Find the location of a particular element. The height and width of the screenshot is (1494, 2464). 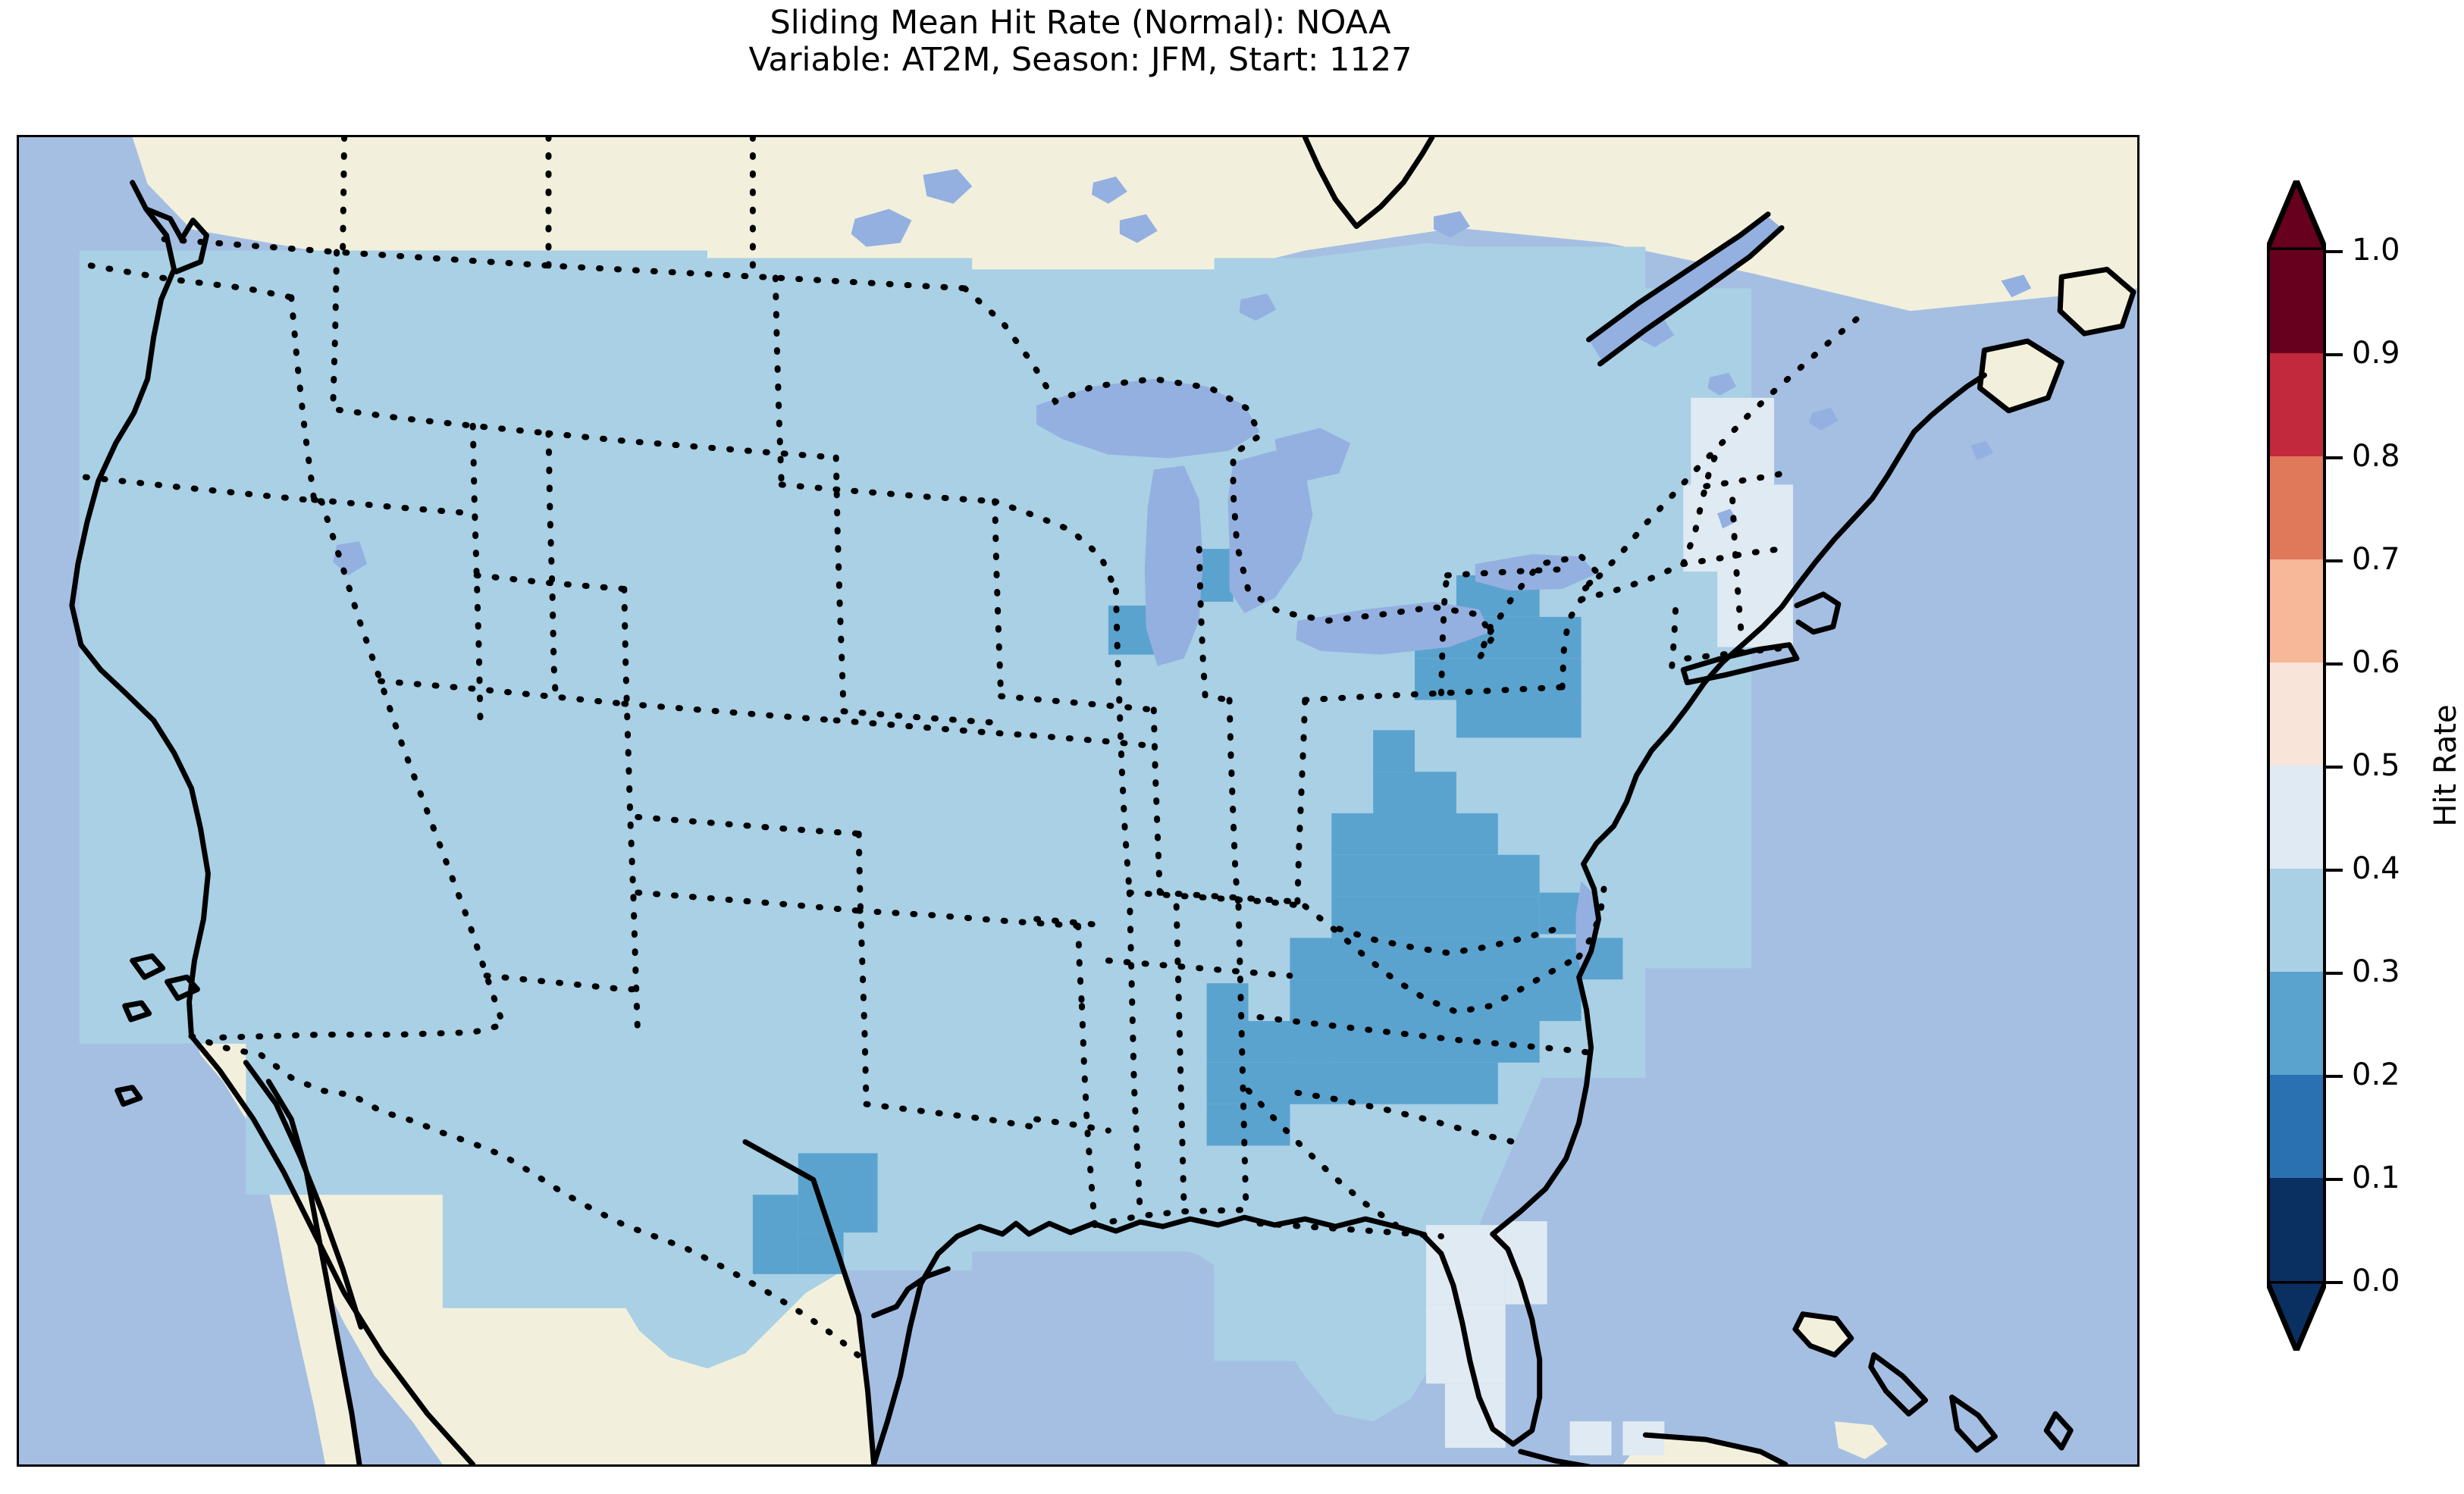

colorbar-tick-label: 0.3 is located at coordinates (2376, 971).